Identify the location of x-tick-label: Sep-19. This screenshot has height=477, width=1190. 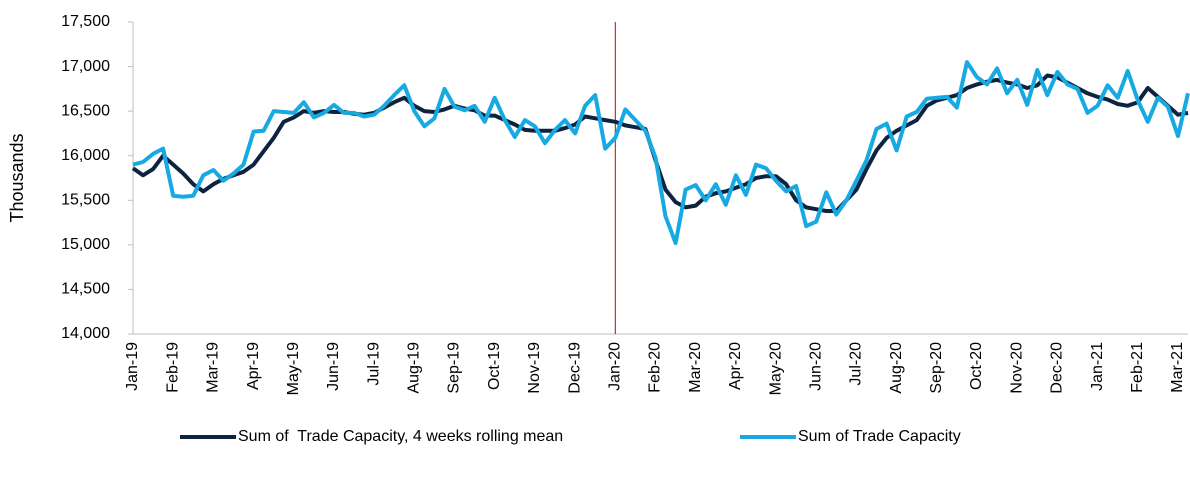
(454, 368).